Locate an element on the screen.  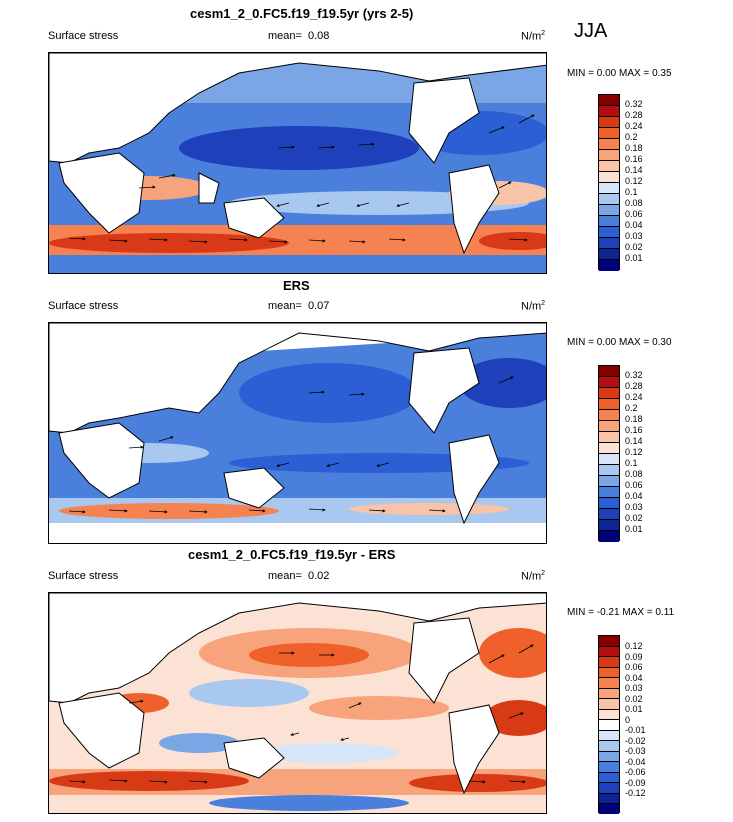
panel1-colorbar is located at coordinates (609, 182).